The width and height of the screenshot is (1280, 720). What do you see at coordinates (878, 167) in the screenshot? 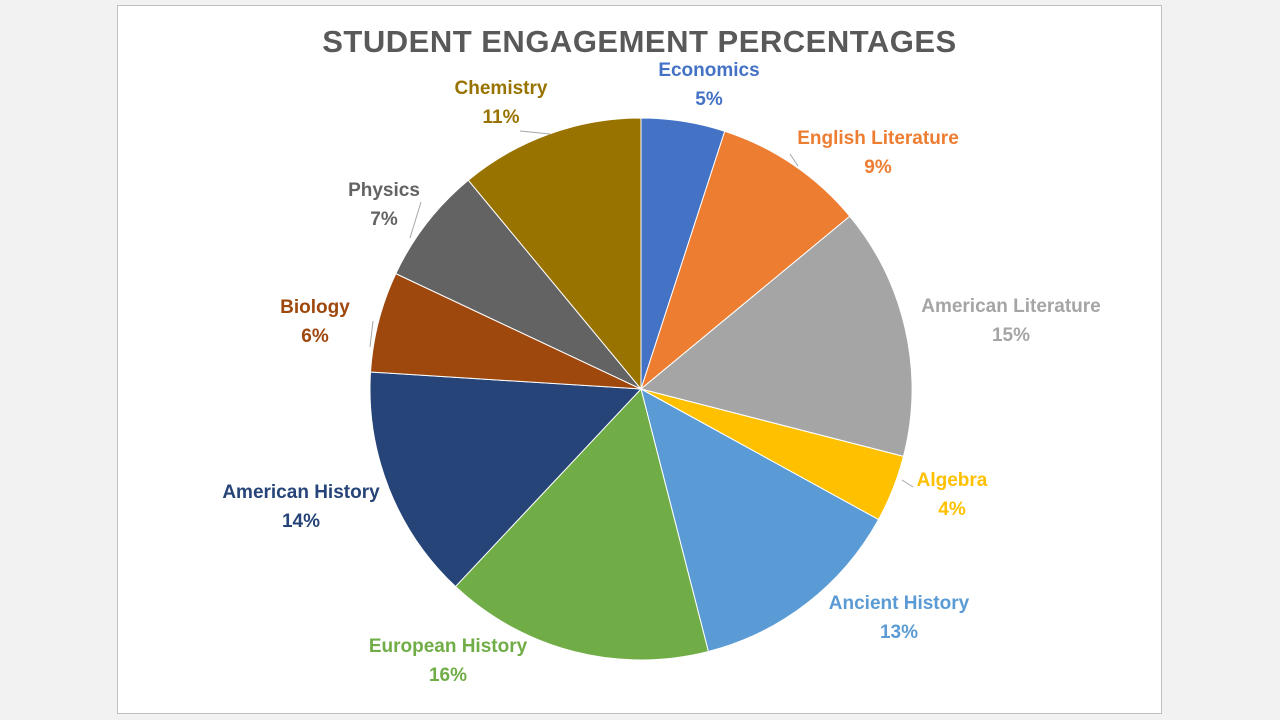
I see `slice-label-value: 9%` at bounding box center [878, 167].